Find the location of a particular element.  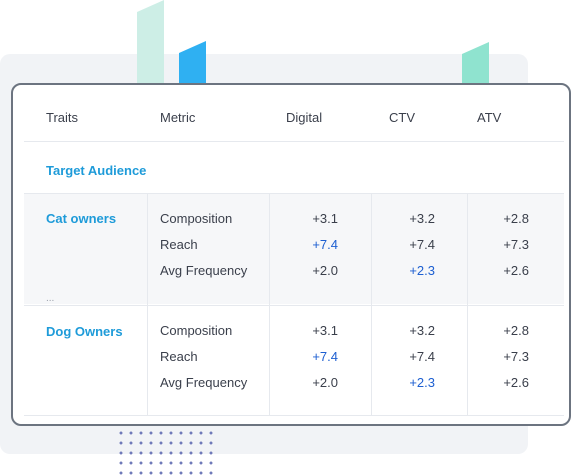

decorative-dot-grid is located at coordinates (166, 451).